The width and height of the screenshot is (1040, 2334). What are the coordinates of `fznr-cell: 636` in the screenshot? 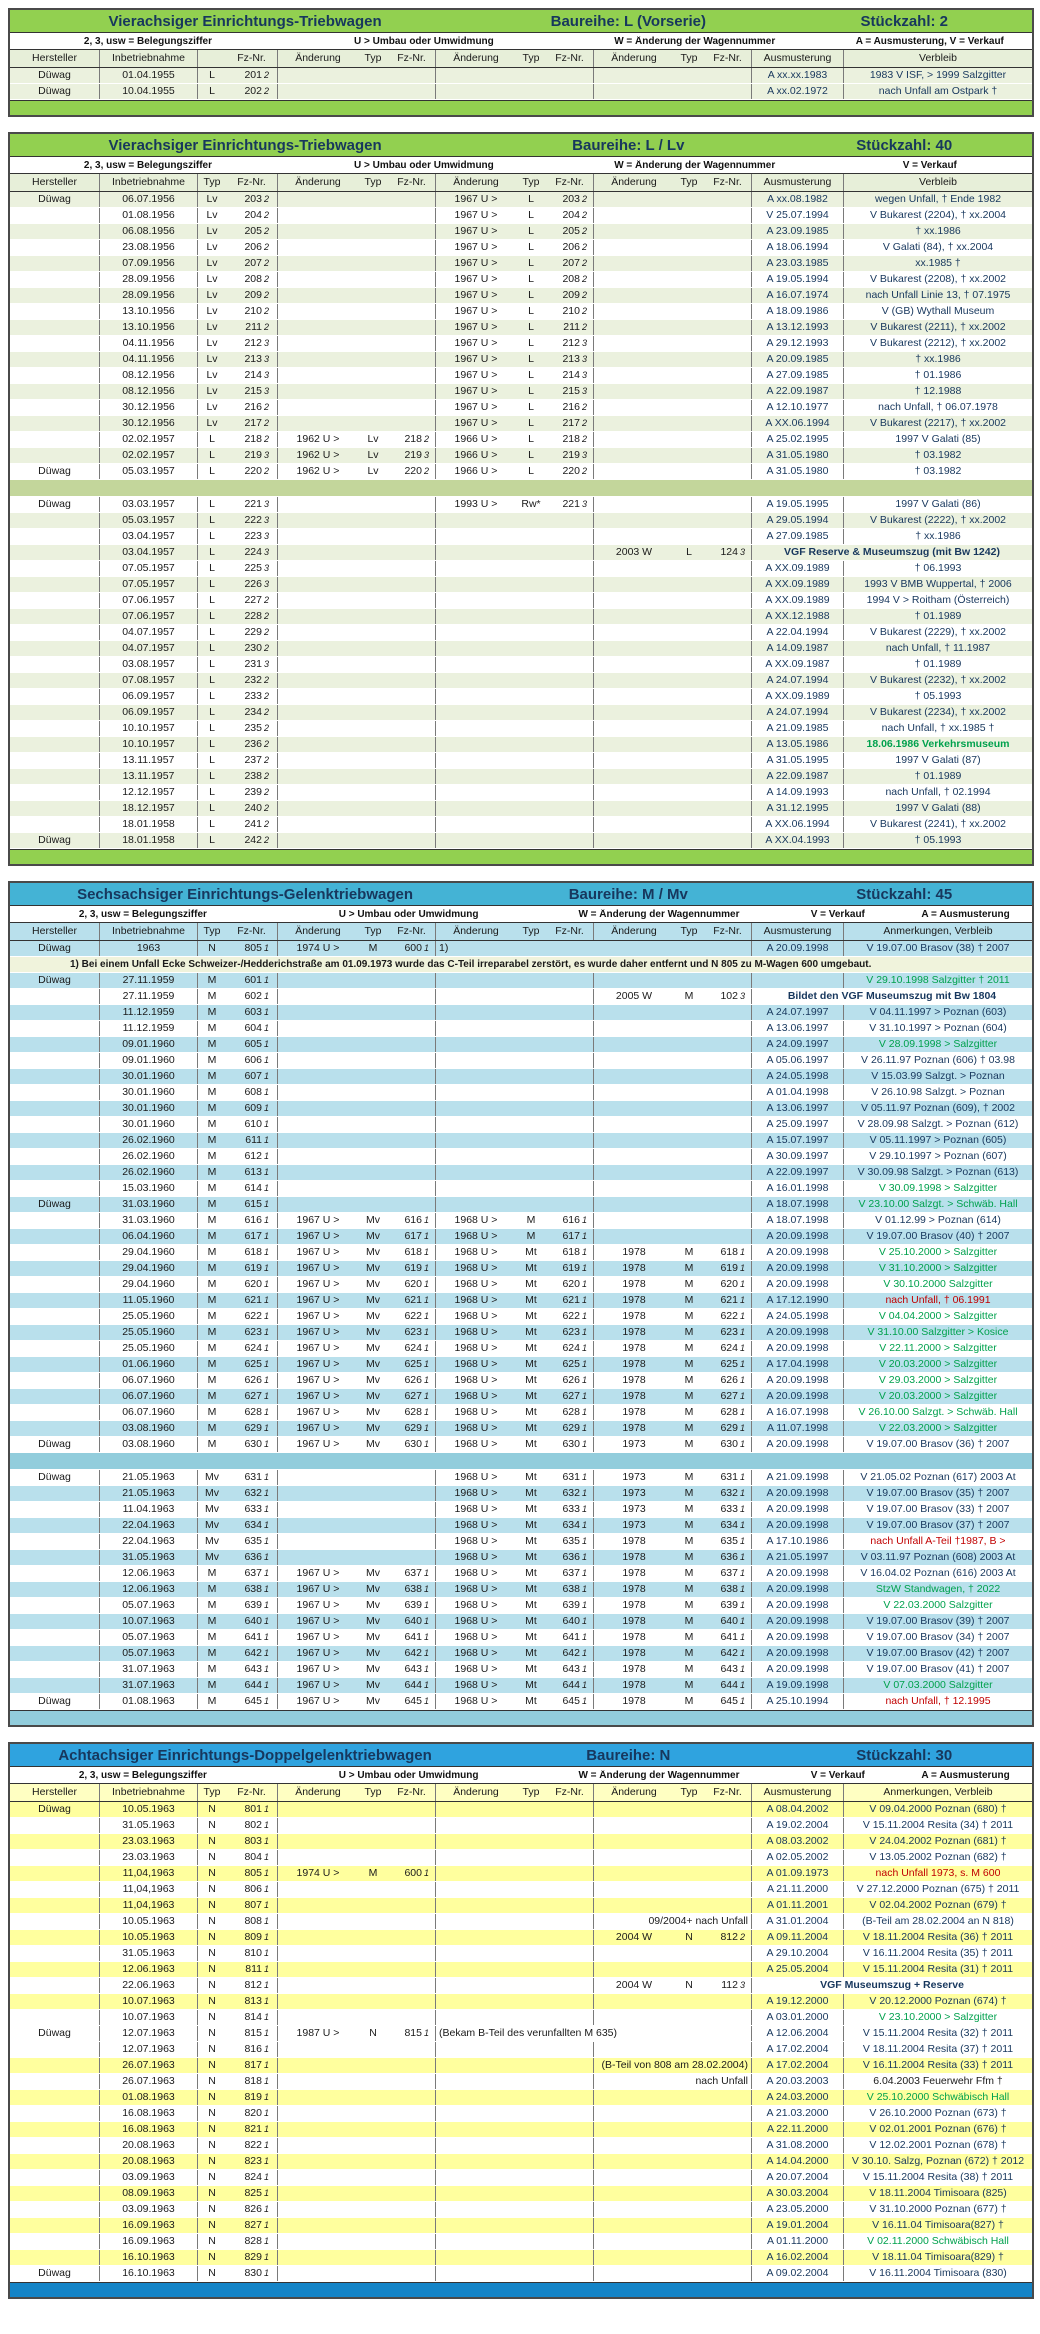 It's located at (729, 1557).